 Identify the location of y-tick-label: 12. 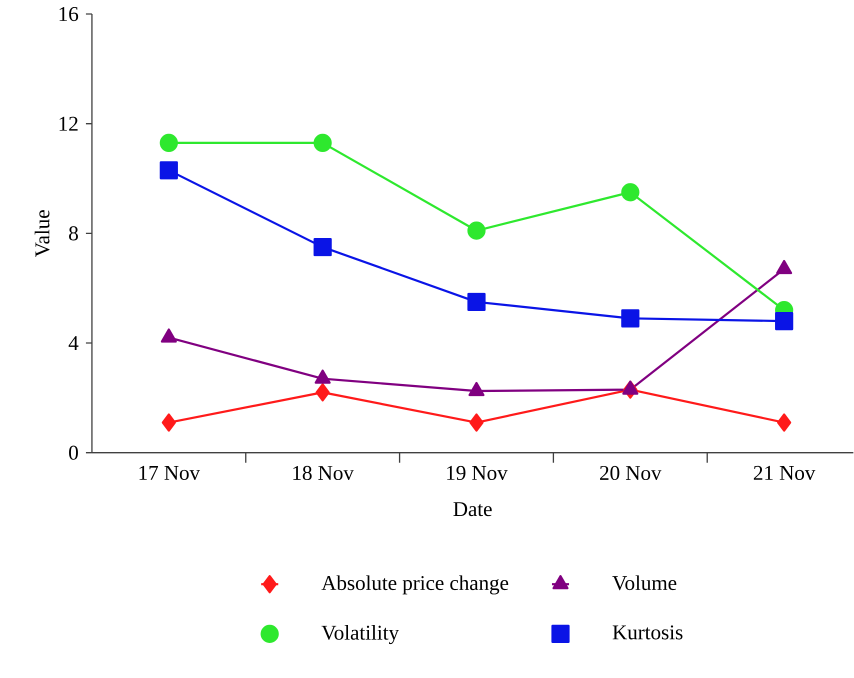
(69, 123).